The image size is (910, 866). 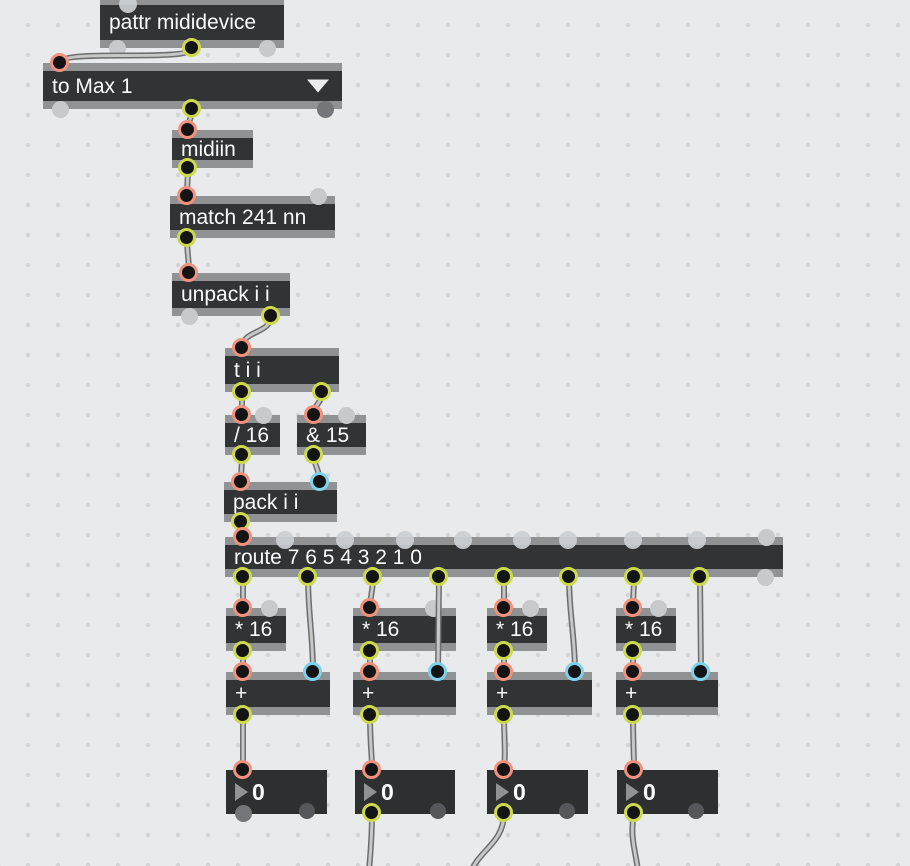 I want to click on object-box-add4: +, so click(x=667, y=693).